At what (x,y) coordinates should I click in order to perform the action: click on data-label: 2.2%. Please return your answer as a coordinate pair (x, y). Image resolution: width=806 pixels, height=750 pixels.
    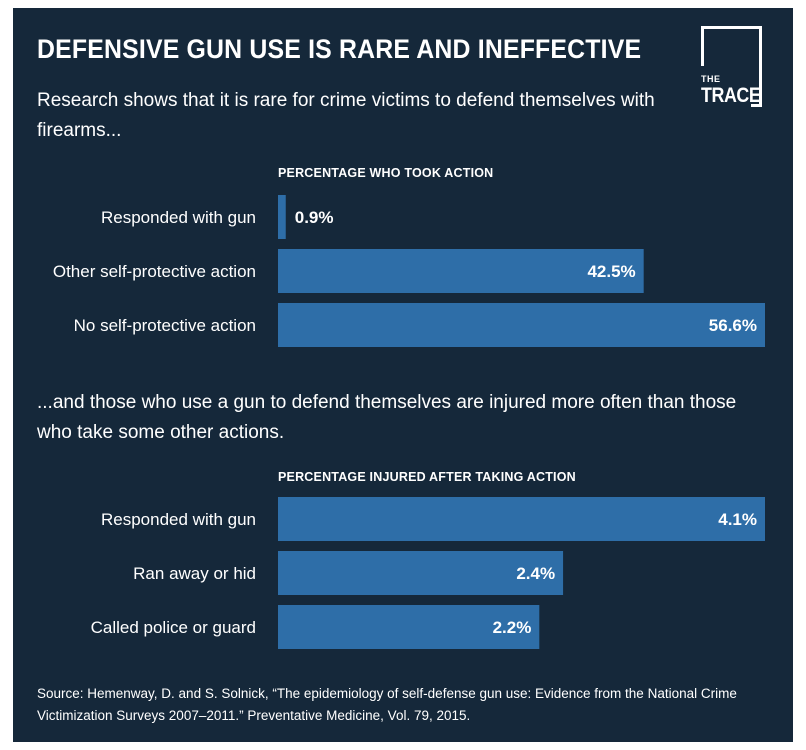
    Looking at the image, I should click on (512, 627).